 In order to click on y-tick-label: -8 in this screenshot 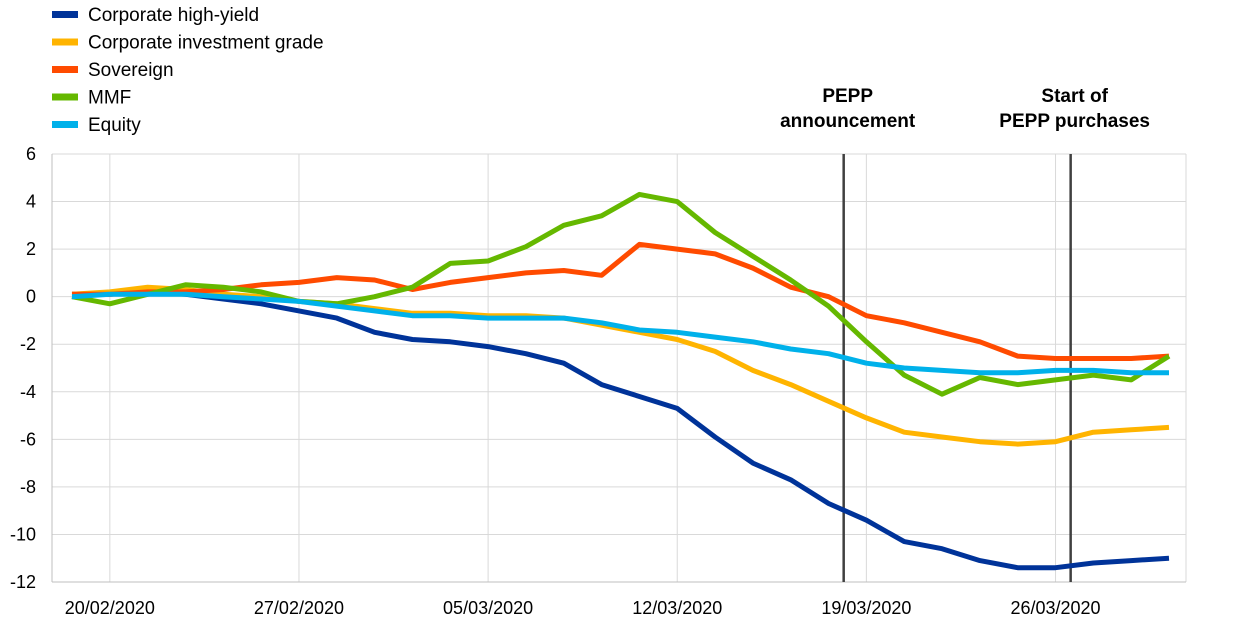, I will do `click(28, 487)`.